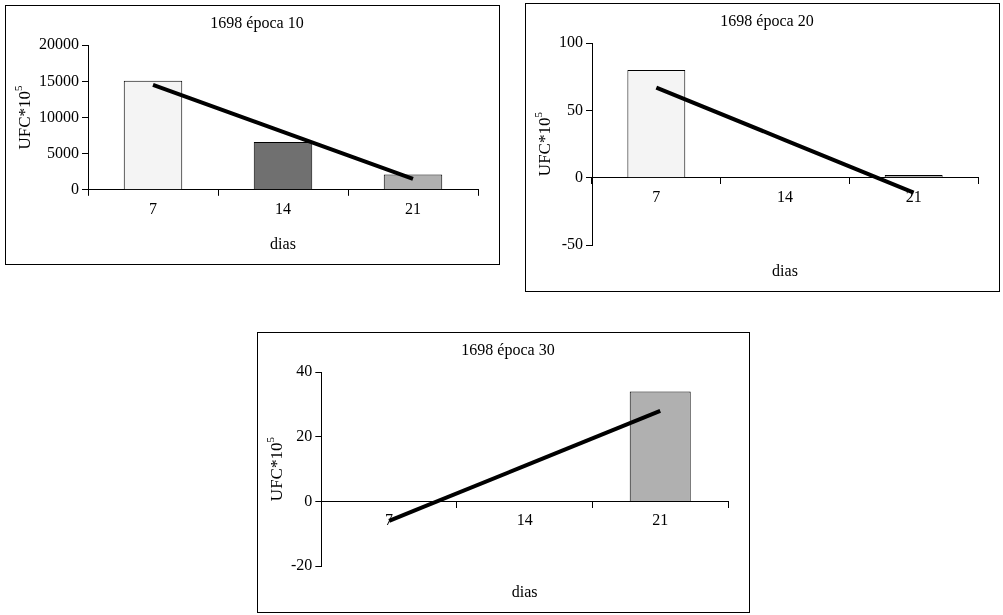 This screenshot has height=615, width=1003. I want to click on y-tick-label: 15000, so click(59, 80).